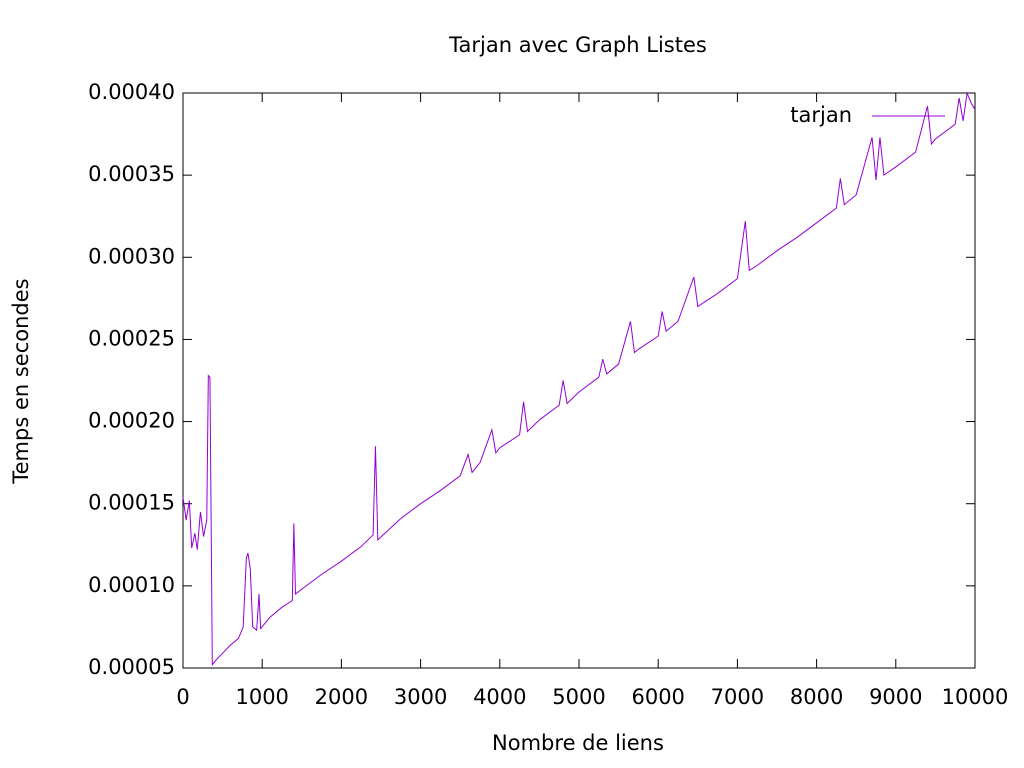  I want to click on legend-label: tarjan, so click(821, 115).